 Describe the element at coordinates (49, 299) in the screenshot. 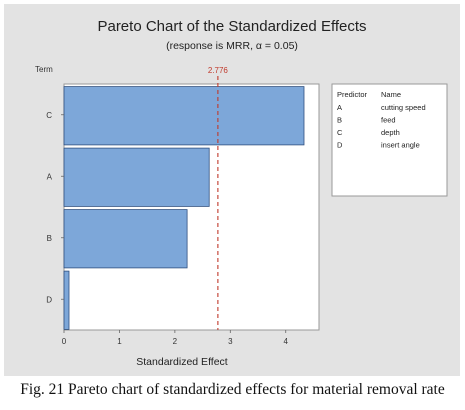

I see `y-tick-label-d: D` at that location.